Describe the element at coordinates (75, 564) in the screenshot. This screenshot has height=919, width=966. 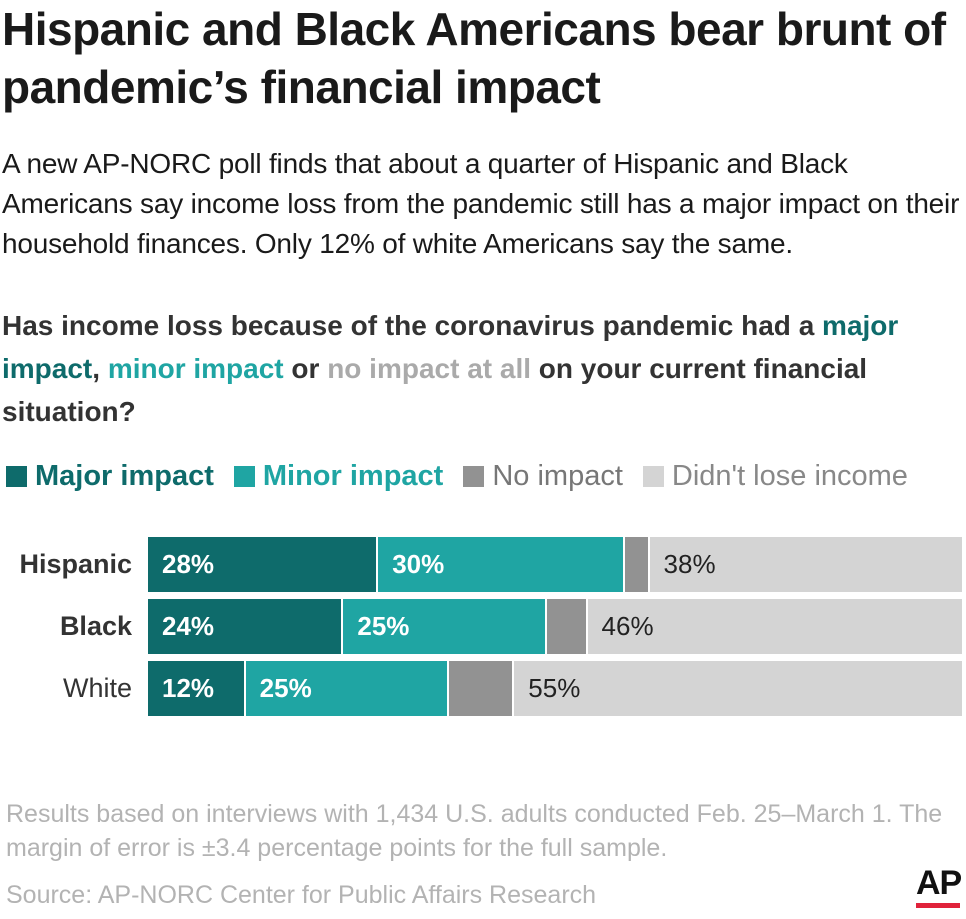
I see `row-label-hispanic: Hispanic` at that location.